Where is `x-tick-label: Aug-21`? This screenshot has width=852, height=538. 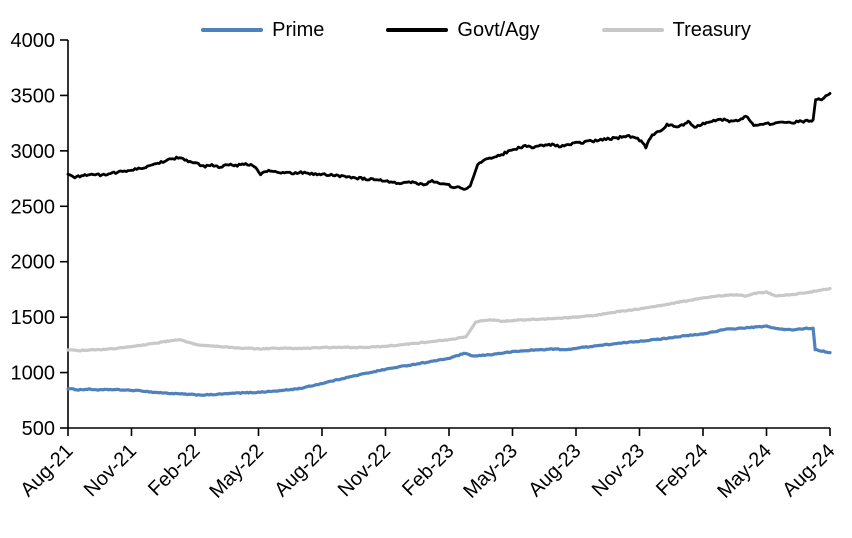 x-tick-label: Aug-21 is located at coordinates (46, 470).